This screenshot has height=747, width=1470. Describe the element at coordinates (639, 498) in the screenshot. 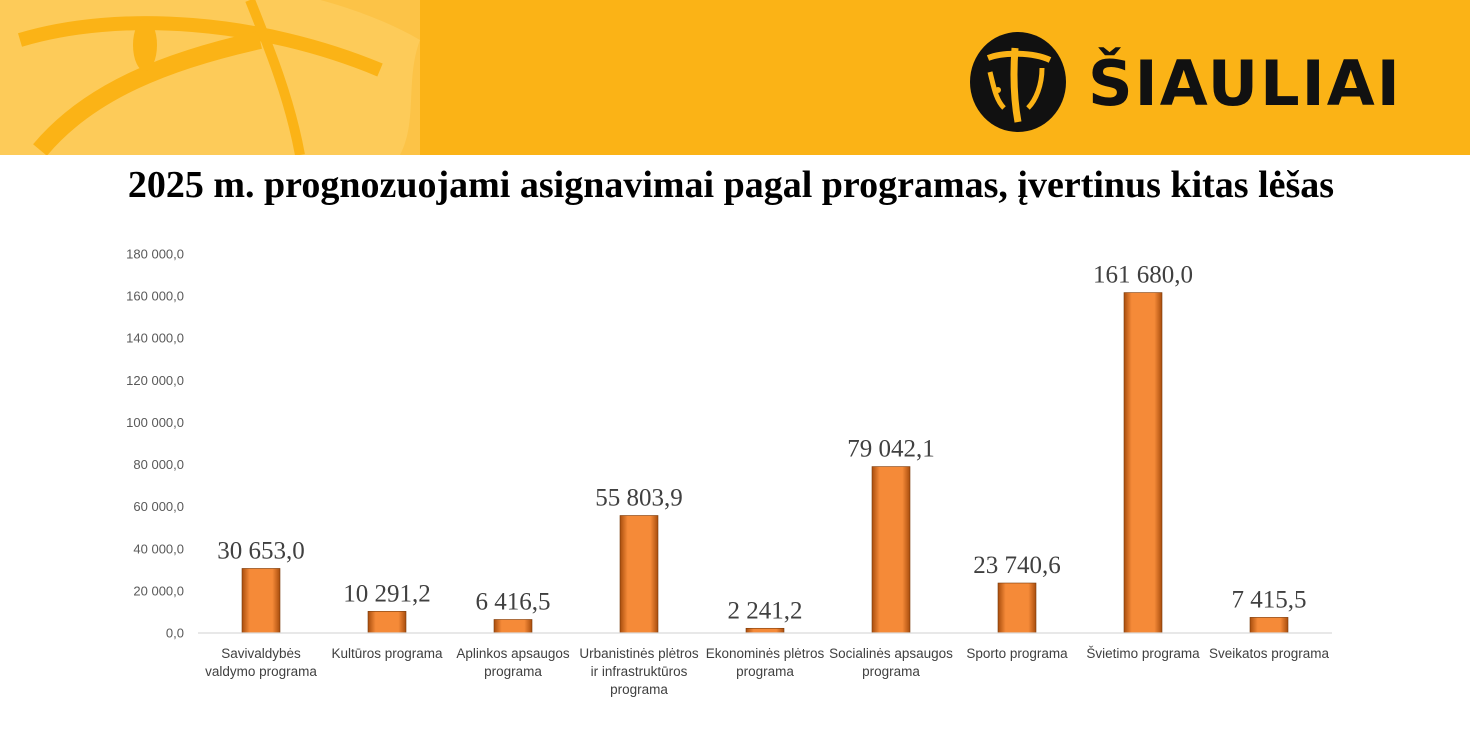

I see `data-label: 55 803,9` at that location.